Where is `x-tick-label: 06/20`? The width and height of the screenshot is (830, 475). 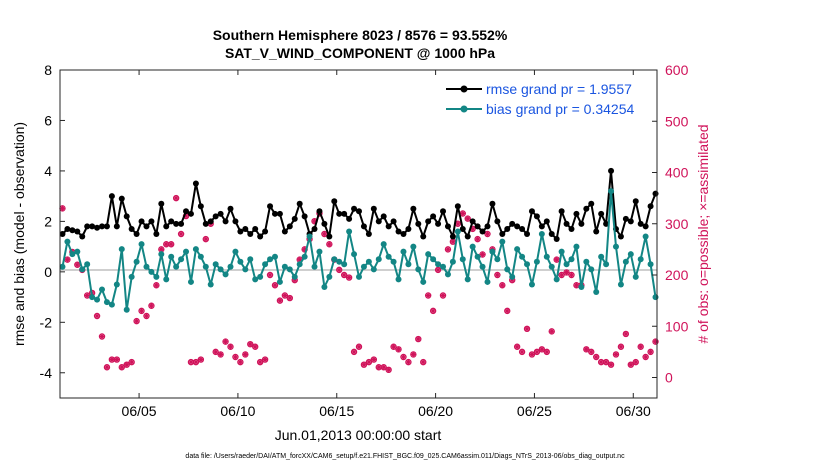 x-tick-label: 06/20 is located at coordinates (435, 411).